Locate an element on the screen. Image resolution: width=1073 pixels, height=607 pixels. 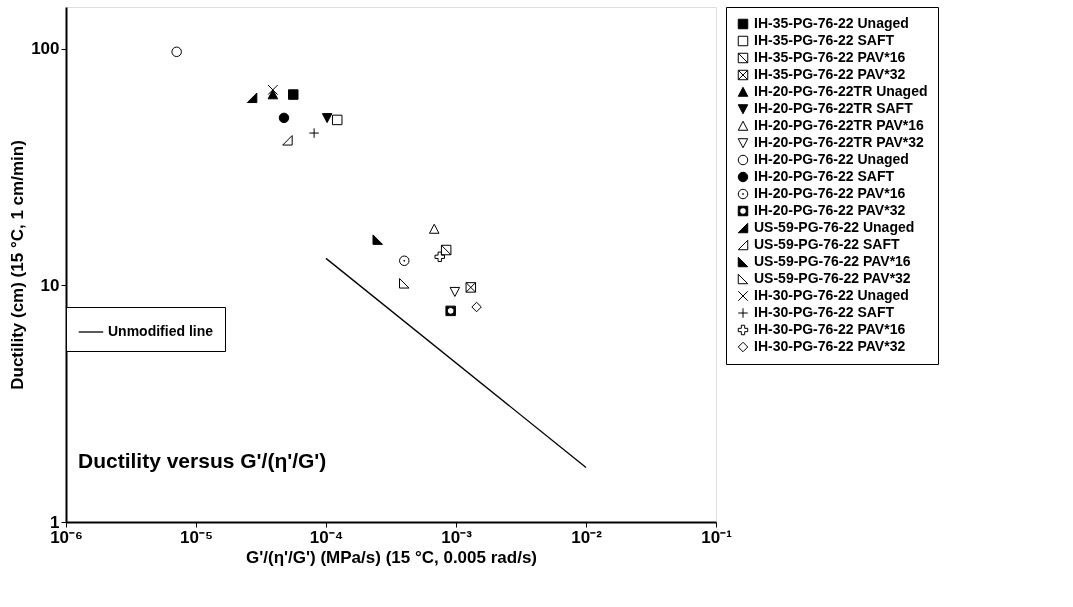
y-tick-label: 10 is located at coordinates (50, 285).